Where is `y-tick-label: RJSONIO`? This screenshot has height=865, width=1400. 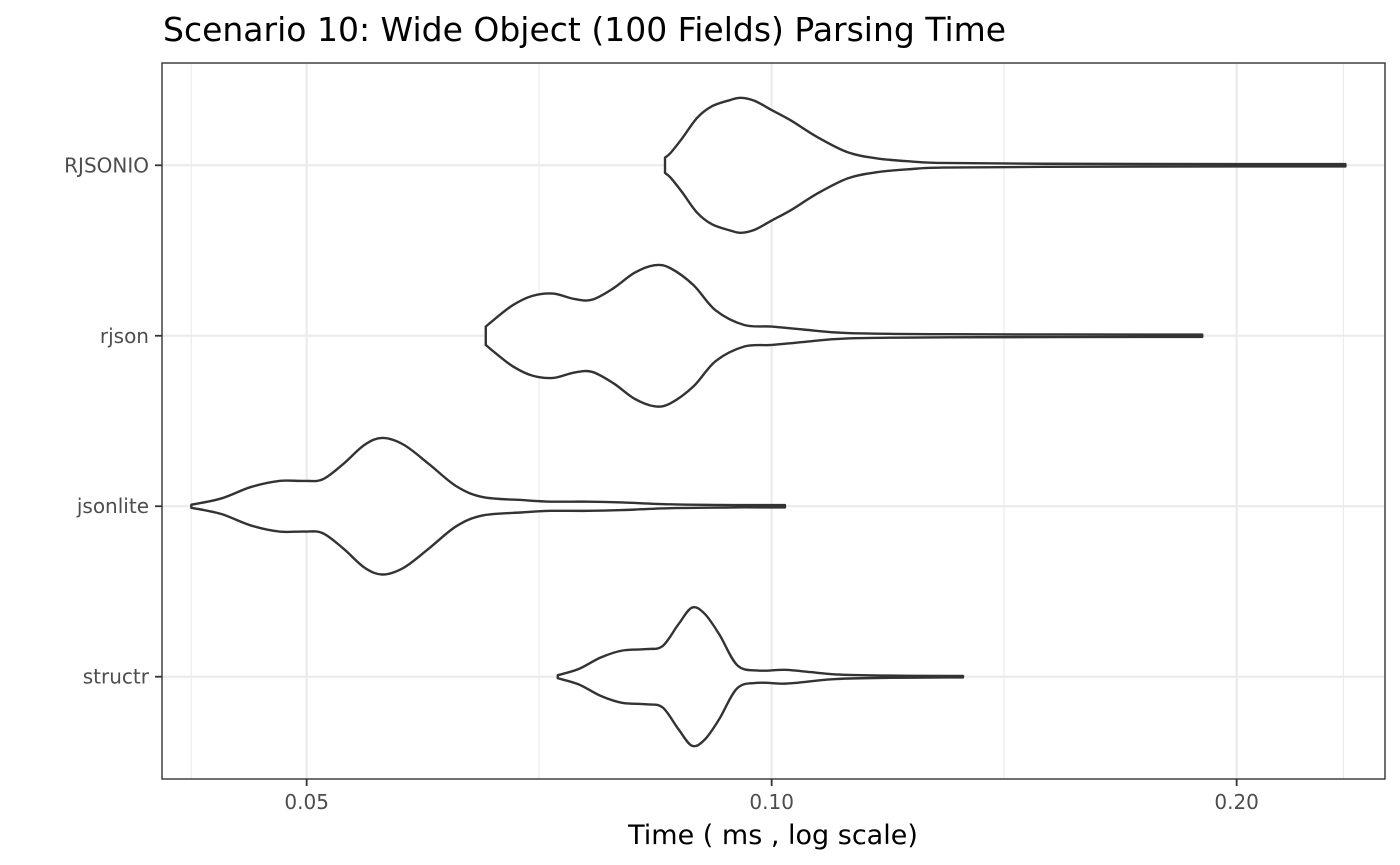
y-tick-label: RJSONIO is located at coordinates (106, 165).